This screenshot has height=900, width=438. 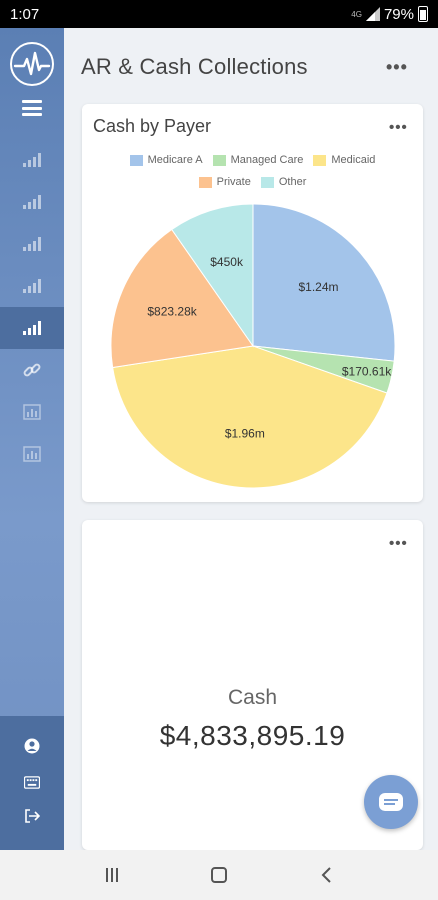 What do you see at coordinates (219, 14) in the screenshot?
I see `status-bar: 1:07 4G 79%` at bounding box center [219, 14].